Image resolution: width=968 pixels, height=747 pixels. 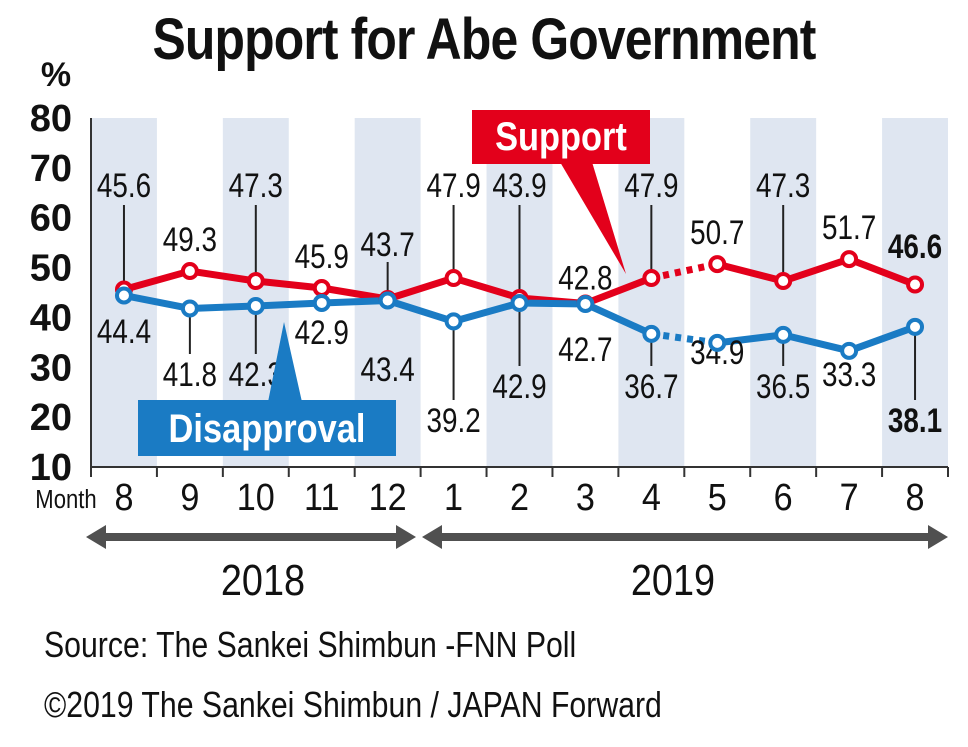 What do you see at coordinates (651, 496) in the screenshot?
I see `x-tick-label-8: 4` at bounding box center [651, 496].